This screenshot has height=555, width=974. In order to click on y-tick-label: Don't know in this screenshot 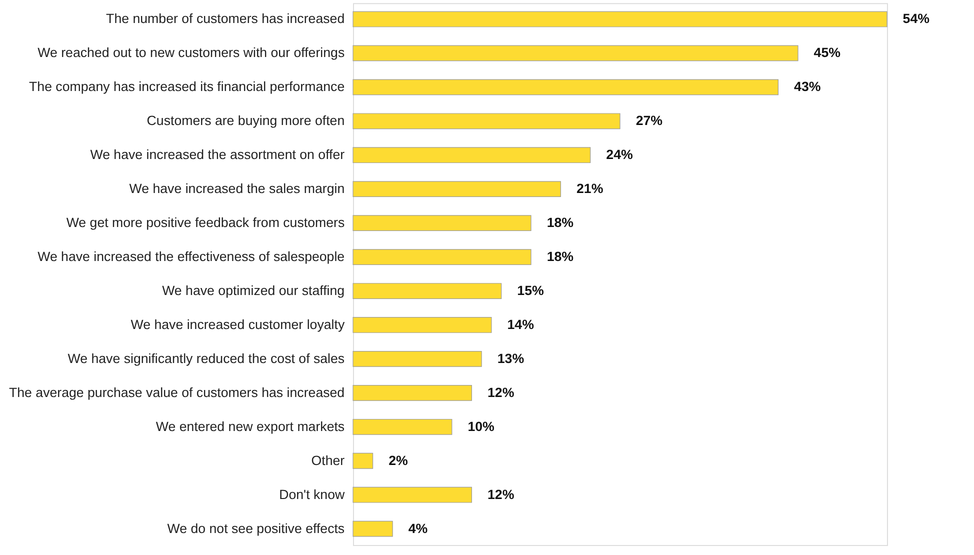, I will do `click(312, 494)`.